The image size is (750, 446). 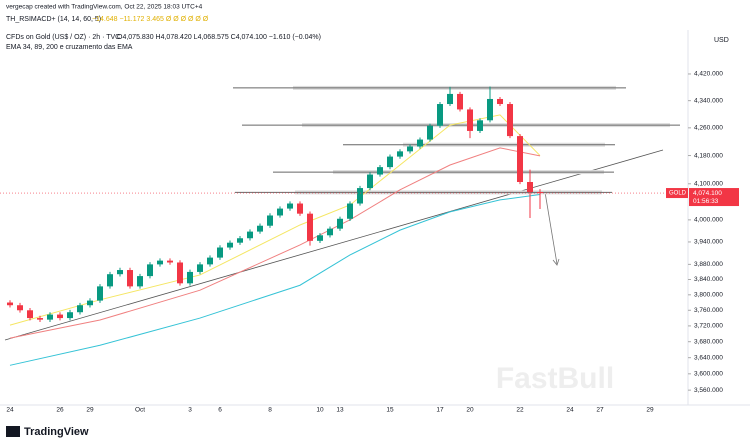 I want to click on y-tick-label: 3,880.000, so click(x=708, y=264).